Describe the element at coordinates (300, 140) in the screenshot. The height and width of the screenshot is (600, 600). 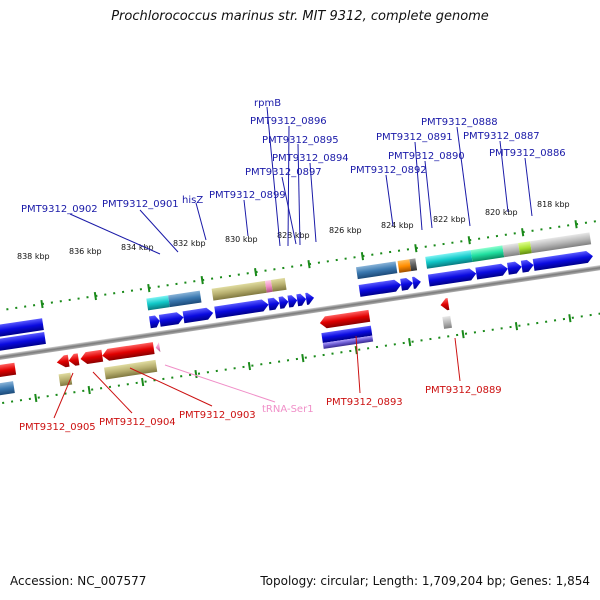
I see `gene-label-0895: PMT9312_0895` at that location.